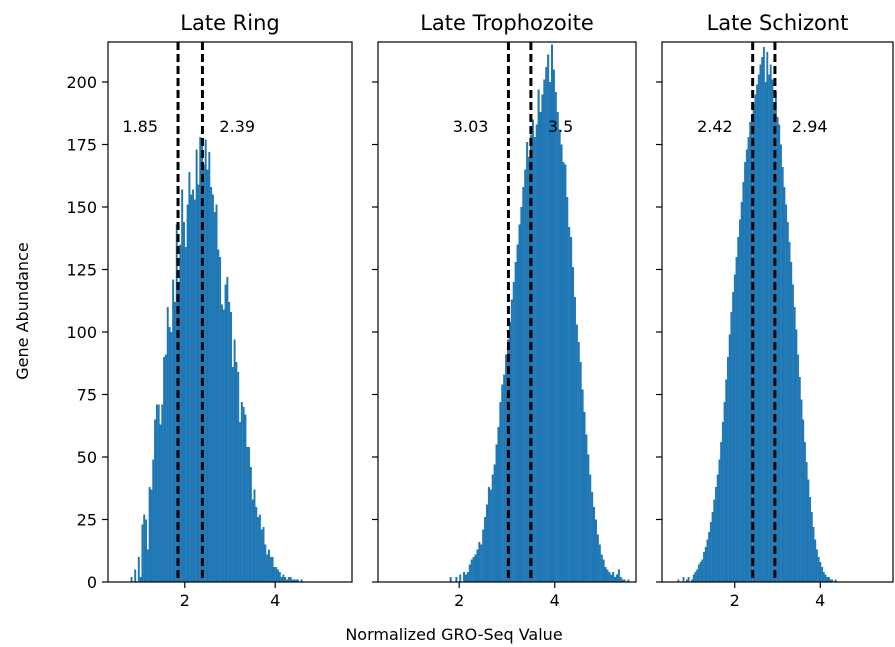  Describe the element at coordinates (810, 126) in the screenshot. I see `line-value-label: 2.94` at that location.